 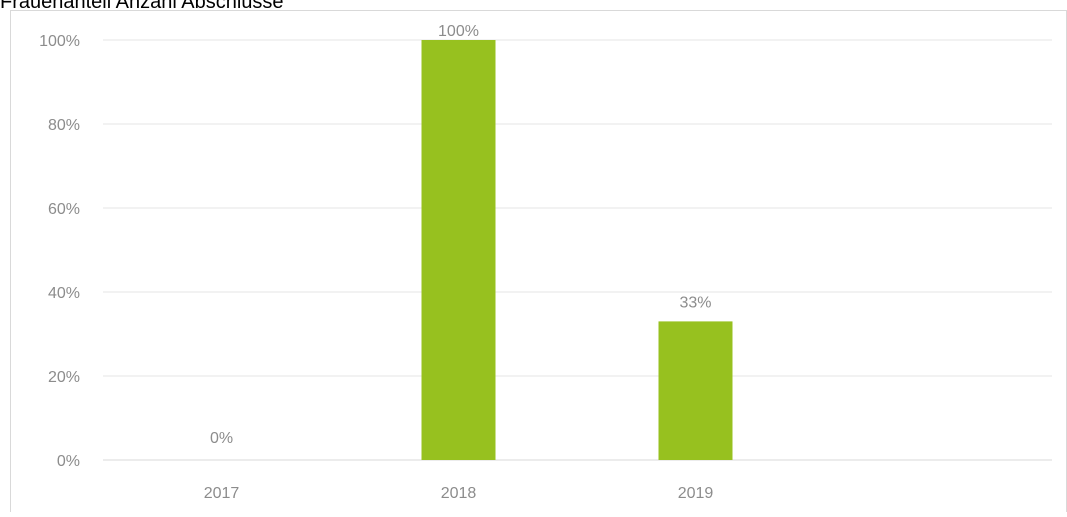 I want to click on y-tick-label: 20%, so click(x=64, y=377).